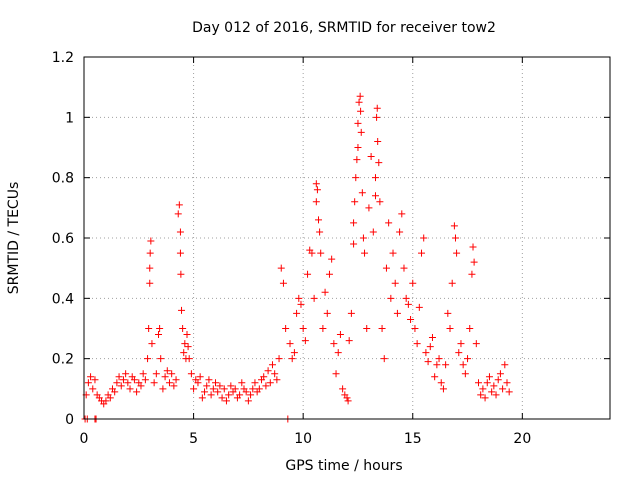  What do you see at coordinates (63, 360) in the screenshot?
I see `y-tick-label: 0.2` at bounding box center [63, 360].